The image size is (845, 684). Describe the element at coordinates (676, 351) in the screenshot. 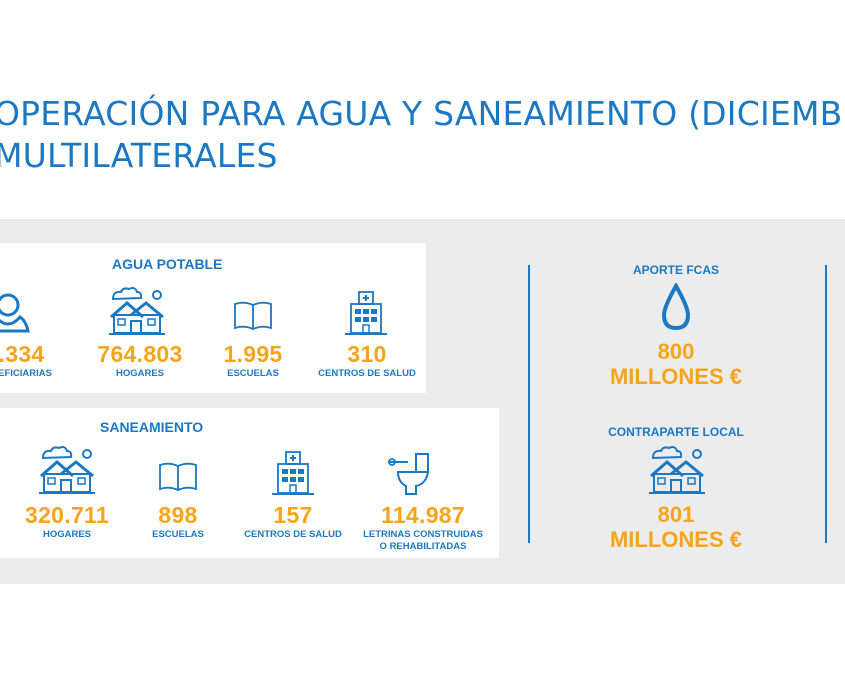

I see `aporte-fcas-value: 800` at that location.